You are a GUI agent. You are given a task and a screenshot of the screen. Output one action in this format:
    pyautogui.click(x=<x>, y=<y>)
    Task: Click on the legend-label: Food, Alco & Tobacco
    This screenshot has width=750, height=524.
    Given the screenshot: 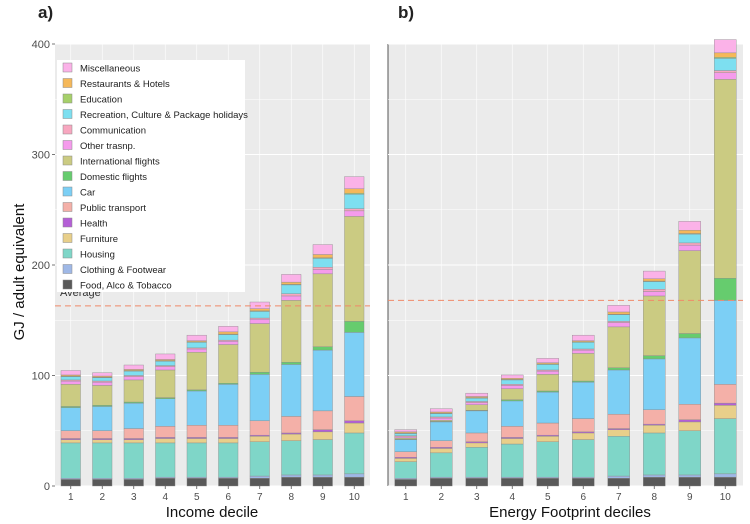 What is the action you would take?
    pyautogui.click(x=126, y=286)
    